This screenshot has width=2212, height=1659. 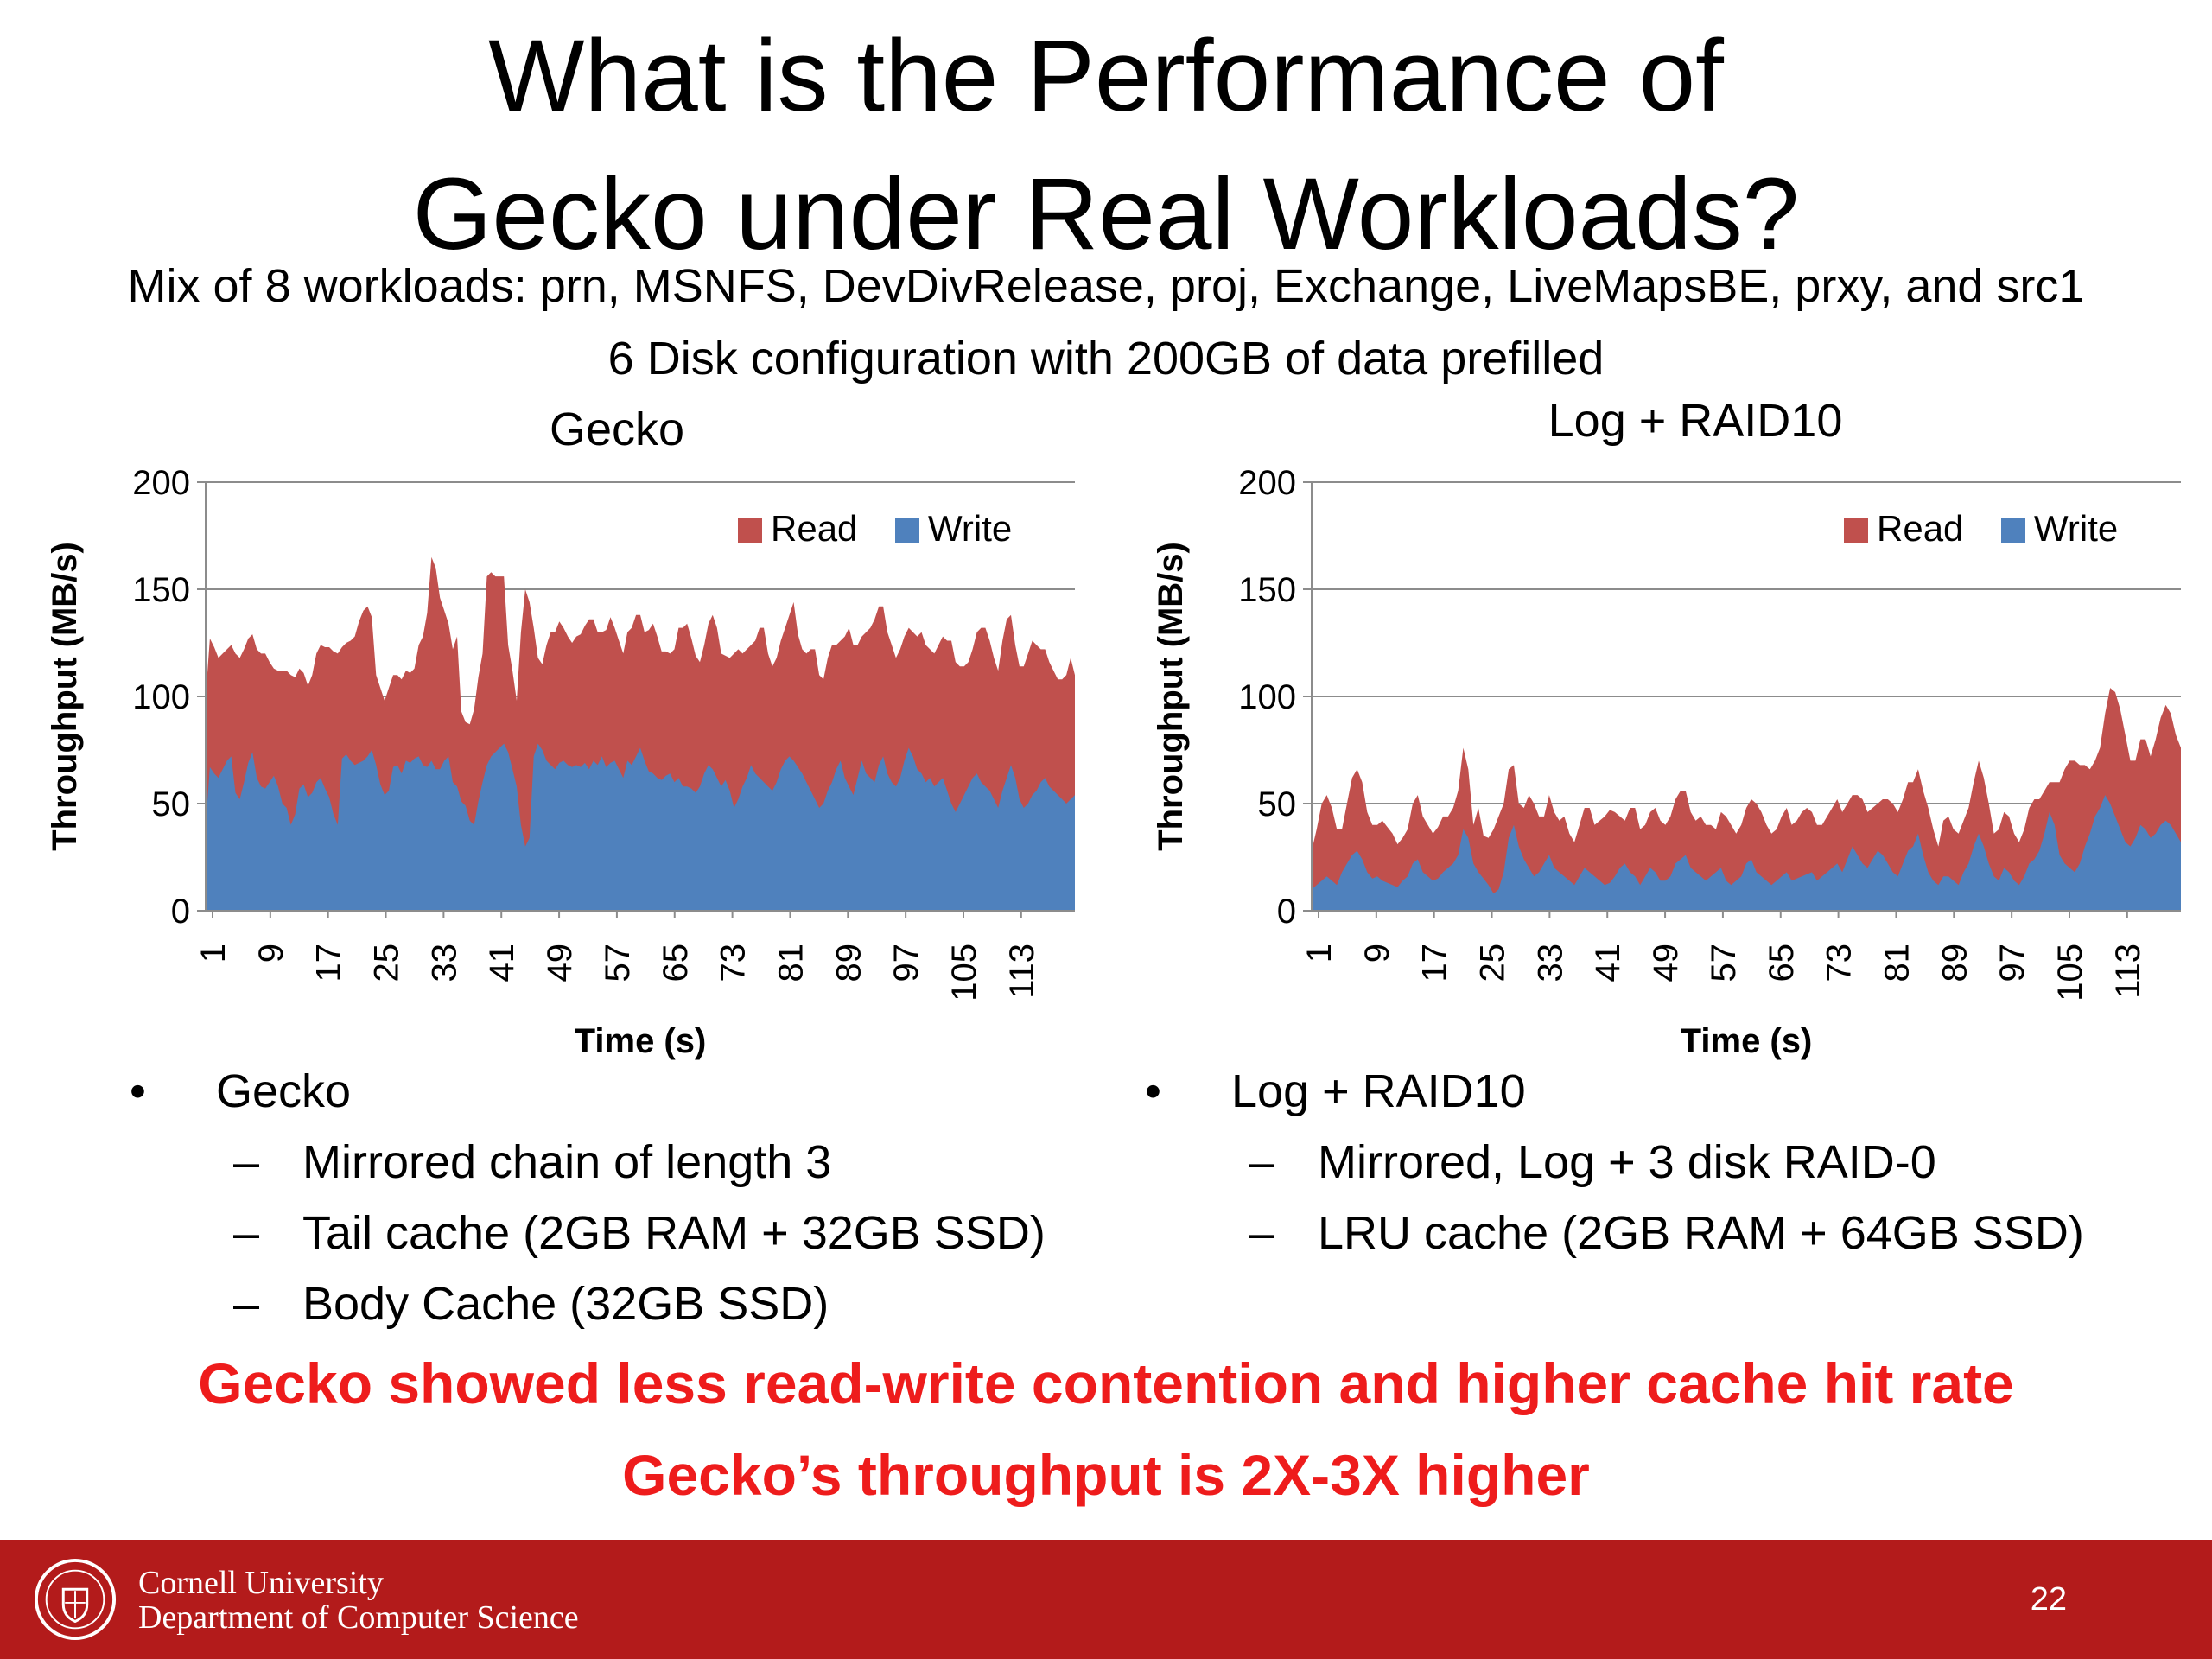 What do you see at coordinates (1378, 1091) in the screenshot?
I see `bullet-log-raid10-label: Log + RAID10` at bounding box center [1378, 1091].